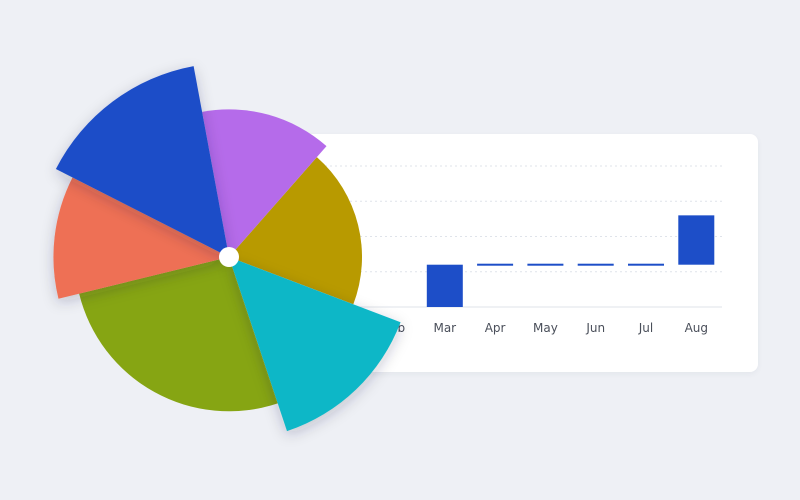 This screenshot has height=500, width=800. I want to click on bar-aug, so click(696, 240).